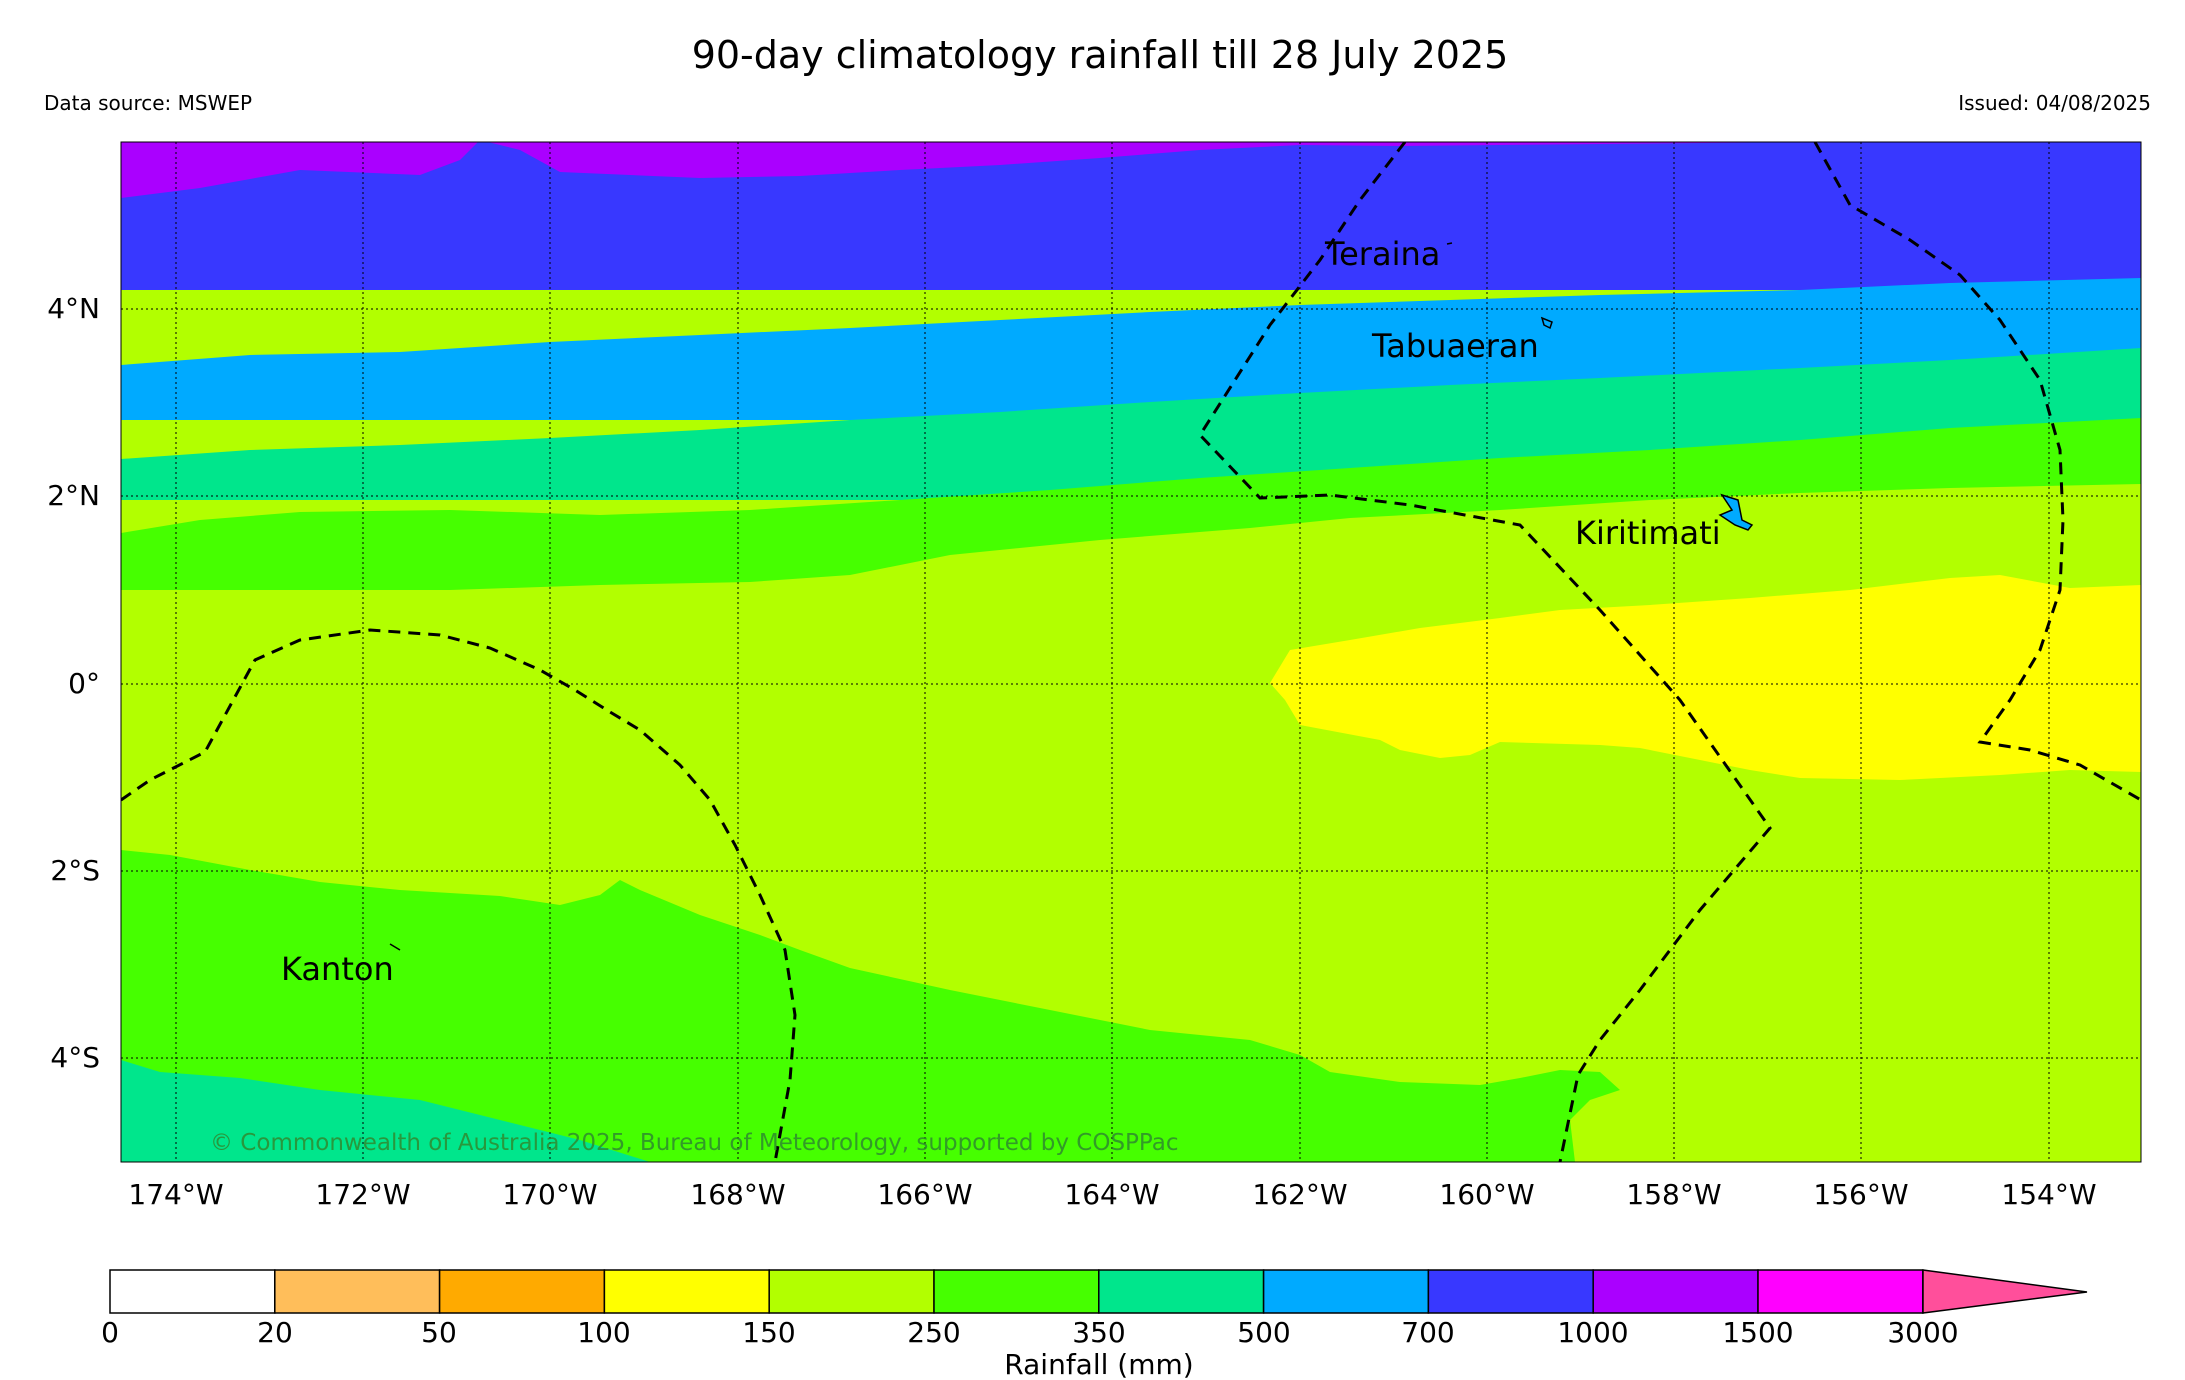 The height and width of the screenshot is (1380, 2185). I want to click on colorbar-tick: 350, so click(1098, 1332).